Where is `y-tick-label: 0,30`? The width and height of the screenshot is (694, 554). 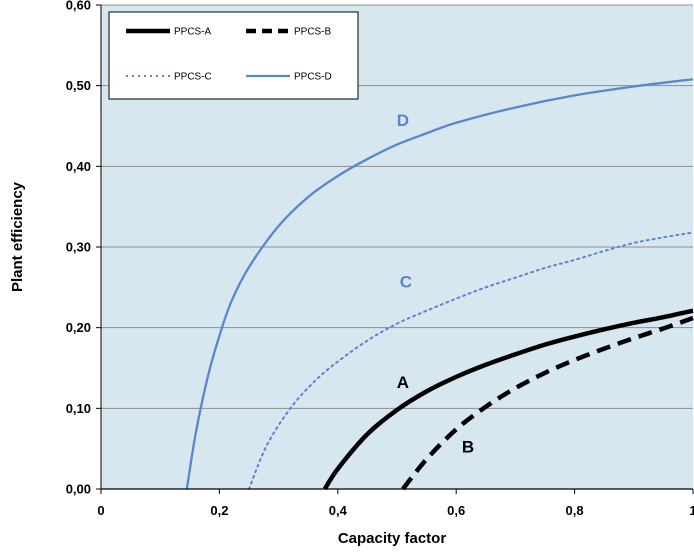
y-tick-label: 0,30 is located at coordinates (78, 247).